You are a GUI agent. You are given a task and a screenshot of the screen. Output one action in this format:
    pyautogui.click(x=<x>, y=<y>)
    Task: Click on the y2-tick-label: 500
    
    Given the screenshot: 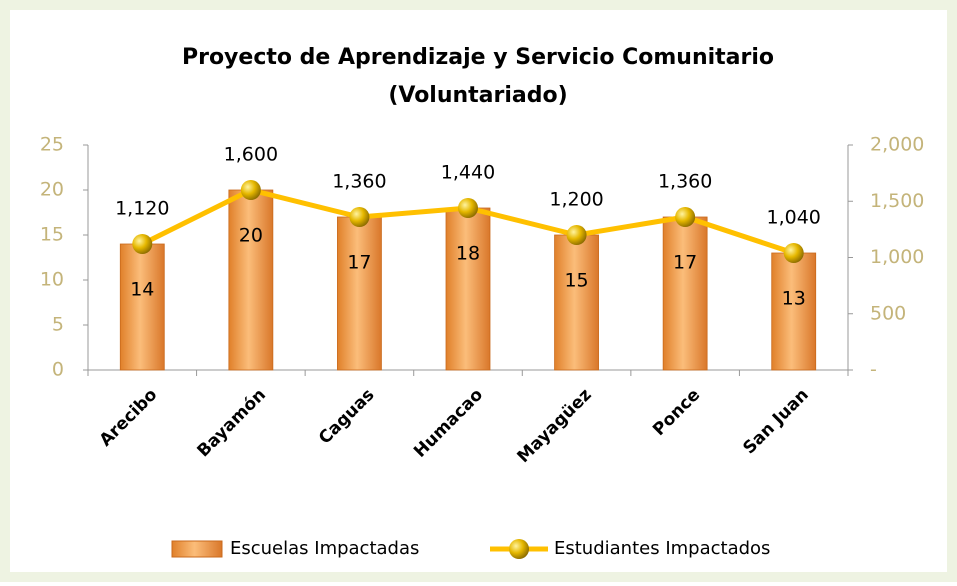 What is the action you would take?
    pyautogui.click(x=888, y=313)
    